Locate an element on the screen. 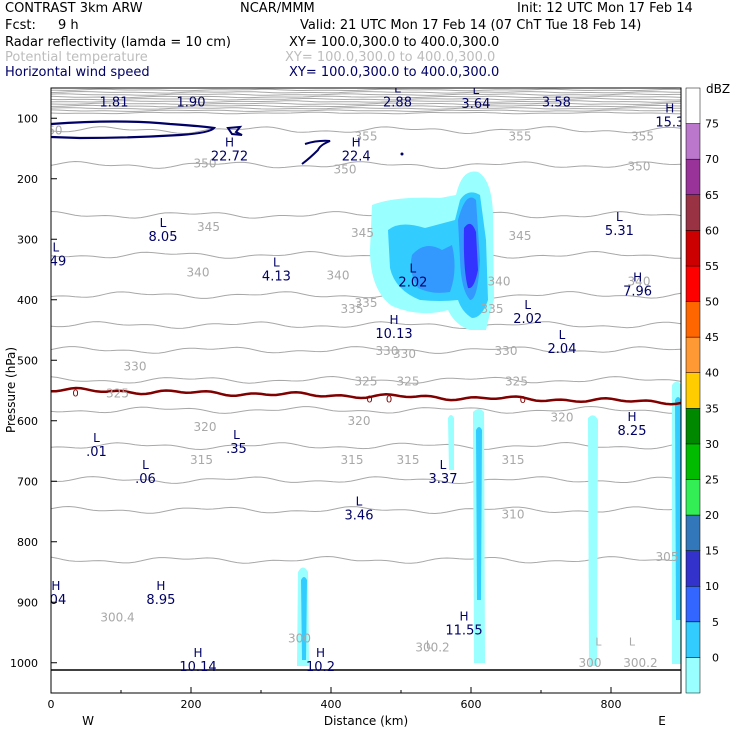 The image size is (740, 740). colorbar-tick-label: 55 is located at coordinates (712, 266).